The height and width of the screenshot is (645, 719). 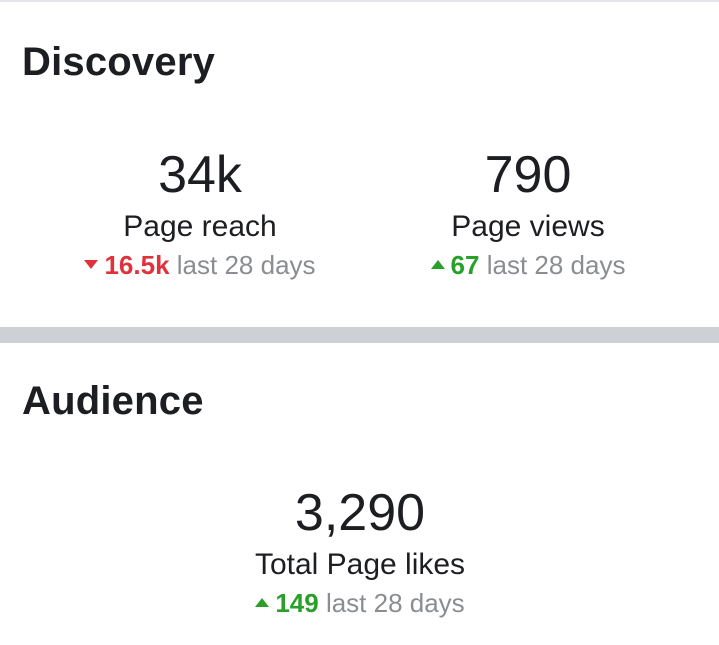 I want to click on metric-change: 16.5k last 28 days, so click(x=200, y=265).